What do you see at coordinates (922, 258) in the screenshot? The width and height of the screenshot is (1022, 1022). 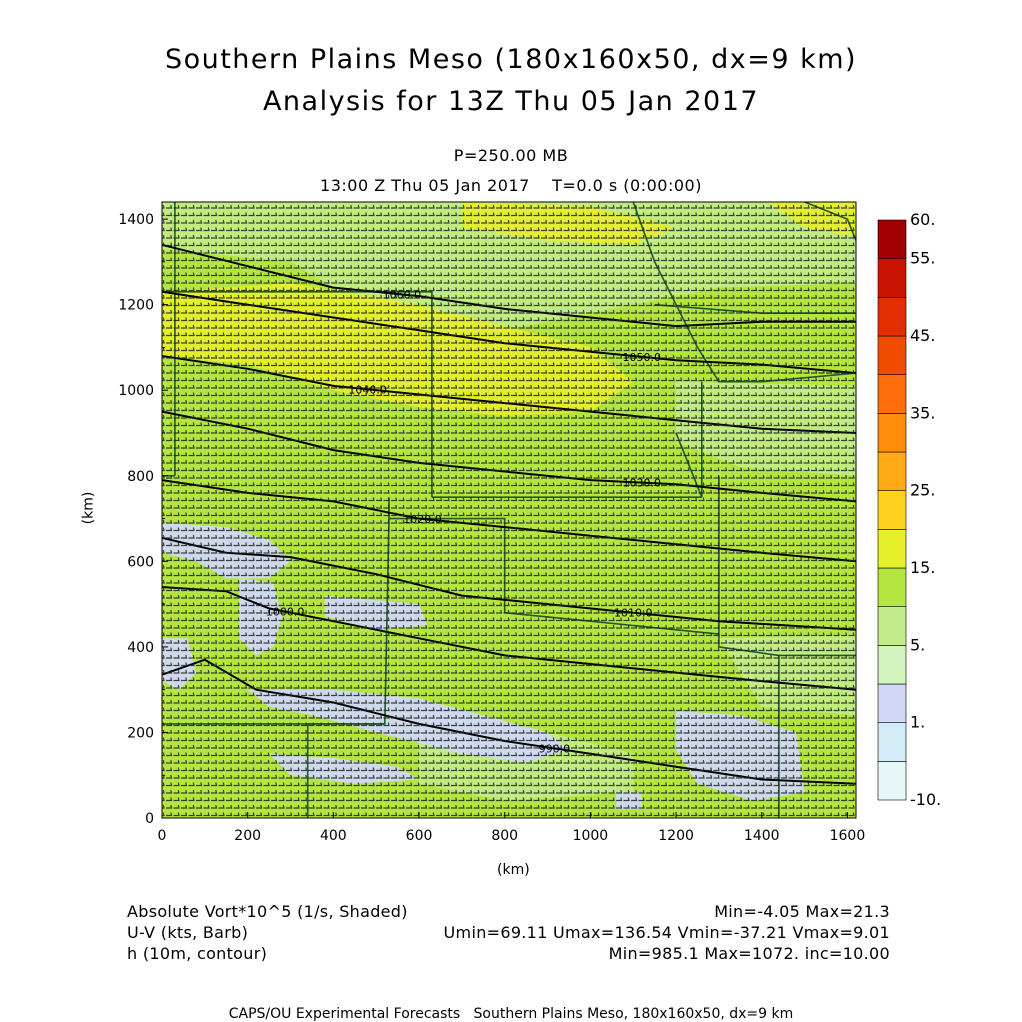 I see `colorbar-label: 55.` at bounding box center [922, 258].